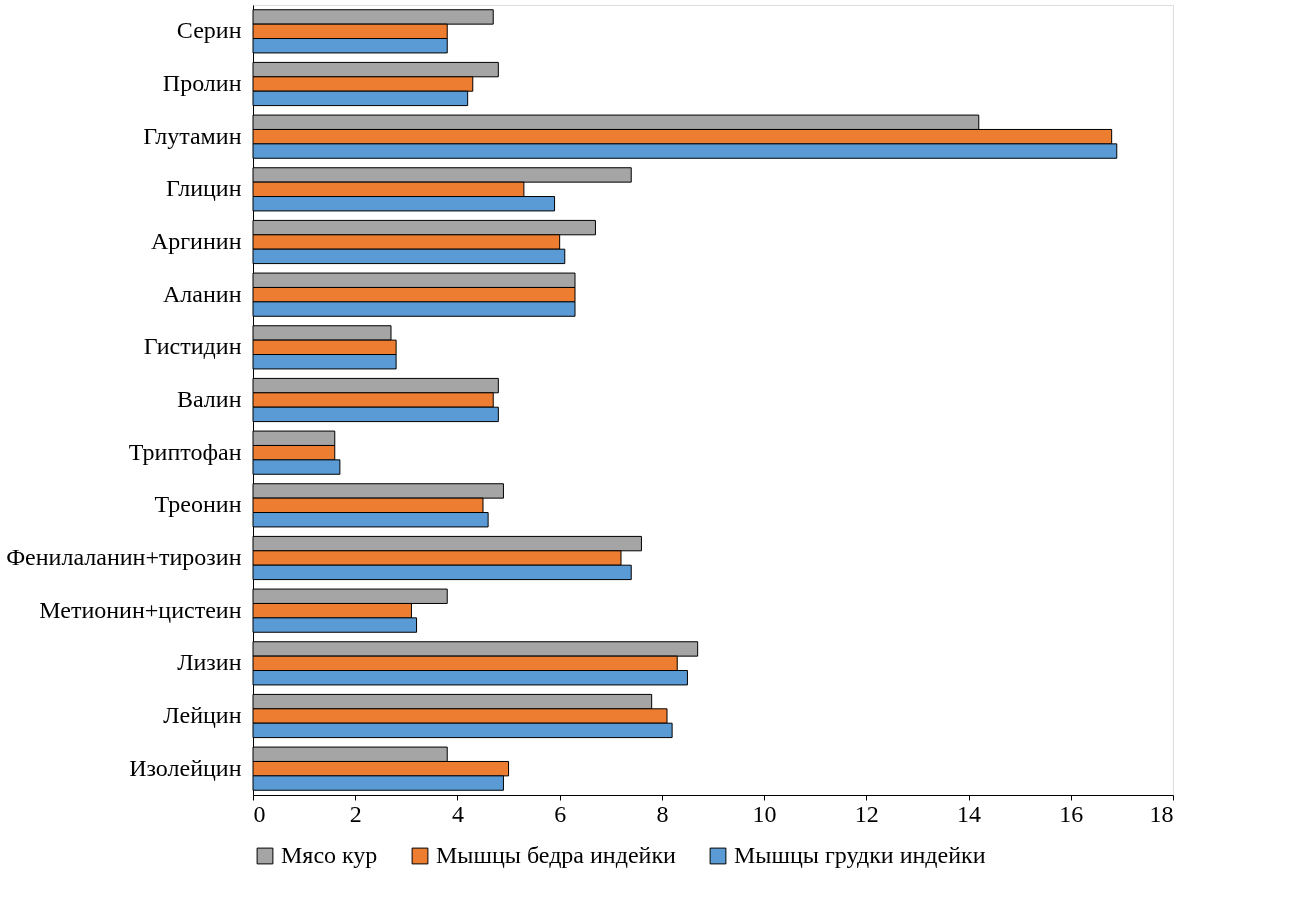  What do you see at coordinates (355, 813) in the screenshot?
I see `x-tick-label: 2` at bounding box center [355, 813].